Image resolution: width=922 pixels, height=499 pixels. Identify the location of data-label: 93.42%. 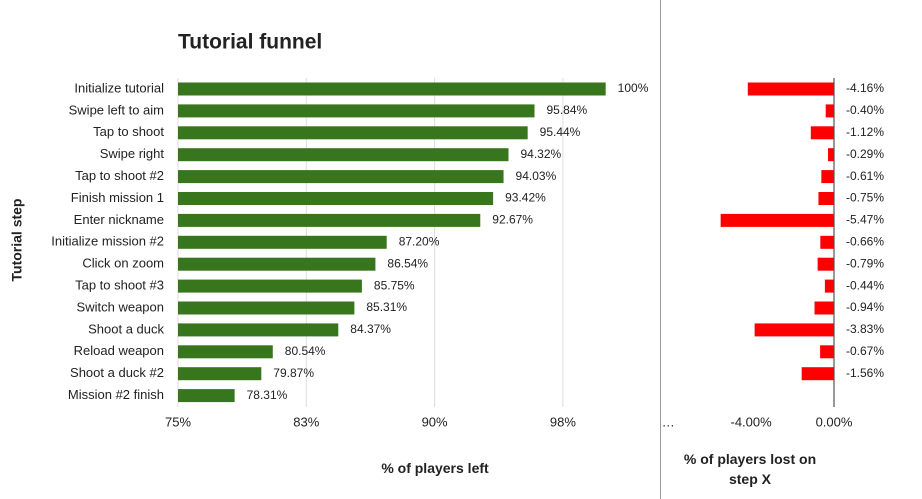
(525, 198).